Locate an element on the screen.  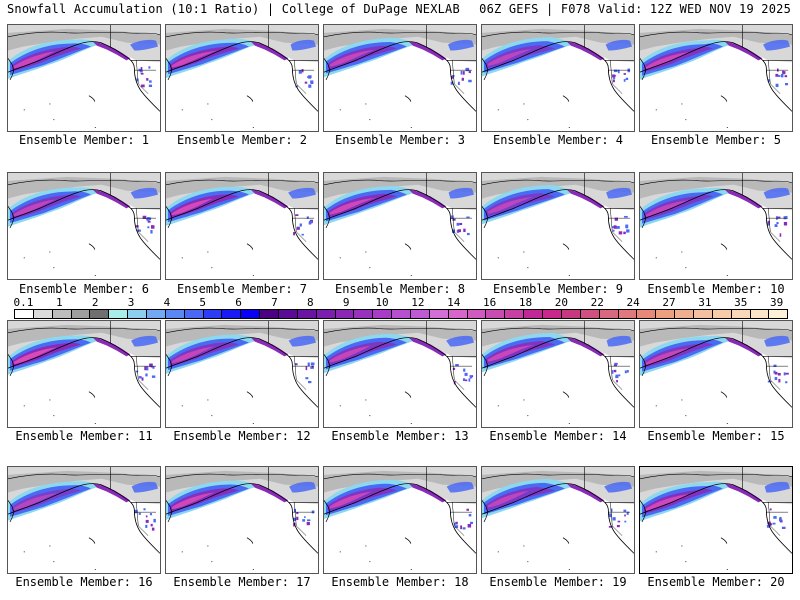
colorbar-tick-label: 2 is located at coordinates (95, 302).